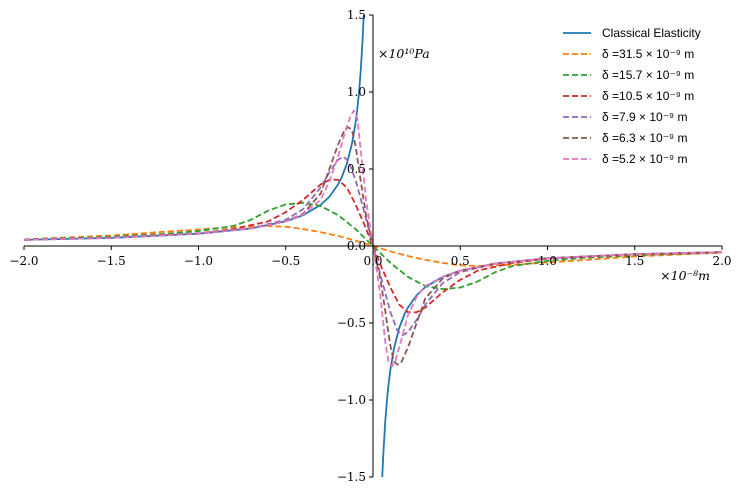  I want to click on y-tick-label: 0.5, so click(356, 169).